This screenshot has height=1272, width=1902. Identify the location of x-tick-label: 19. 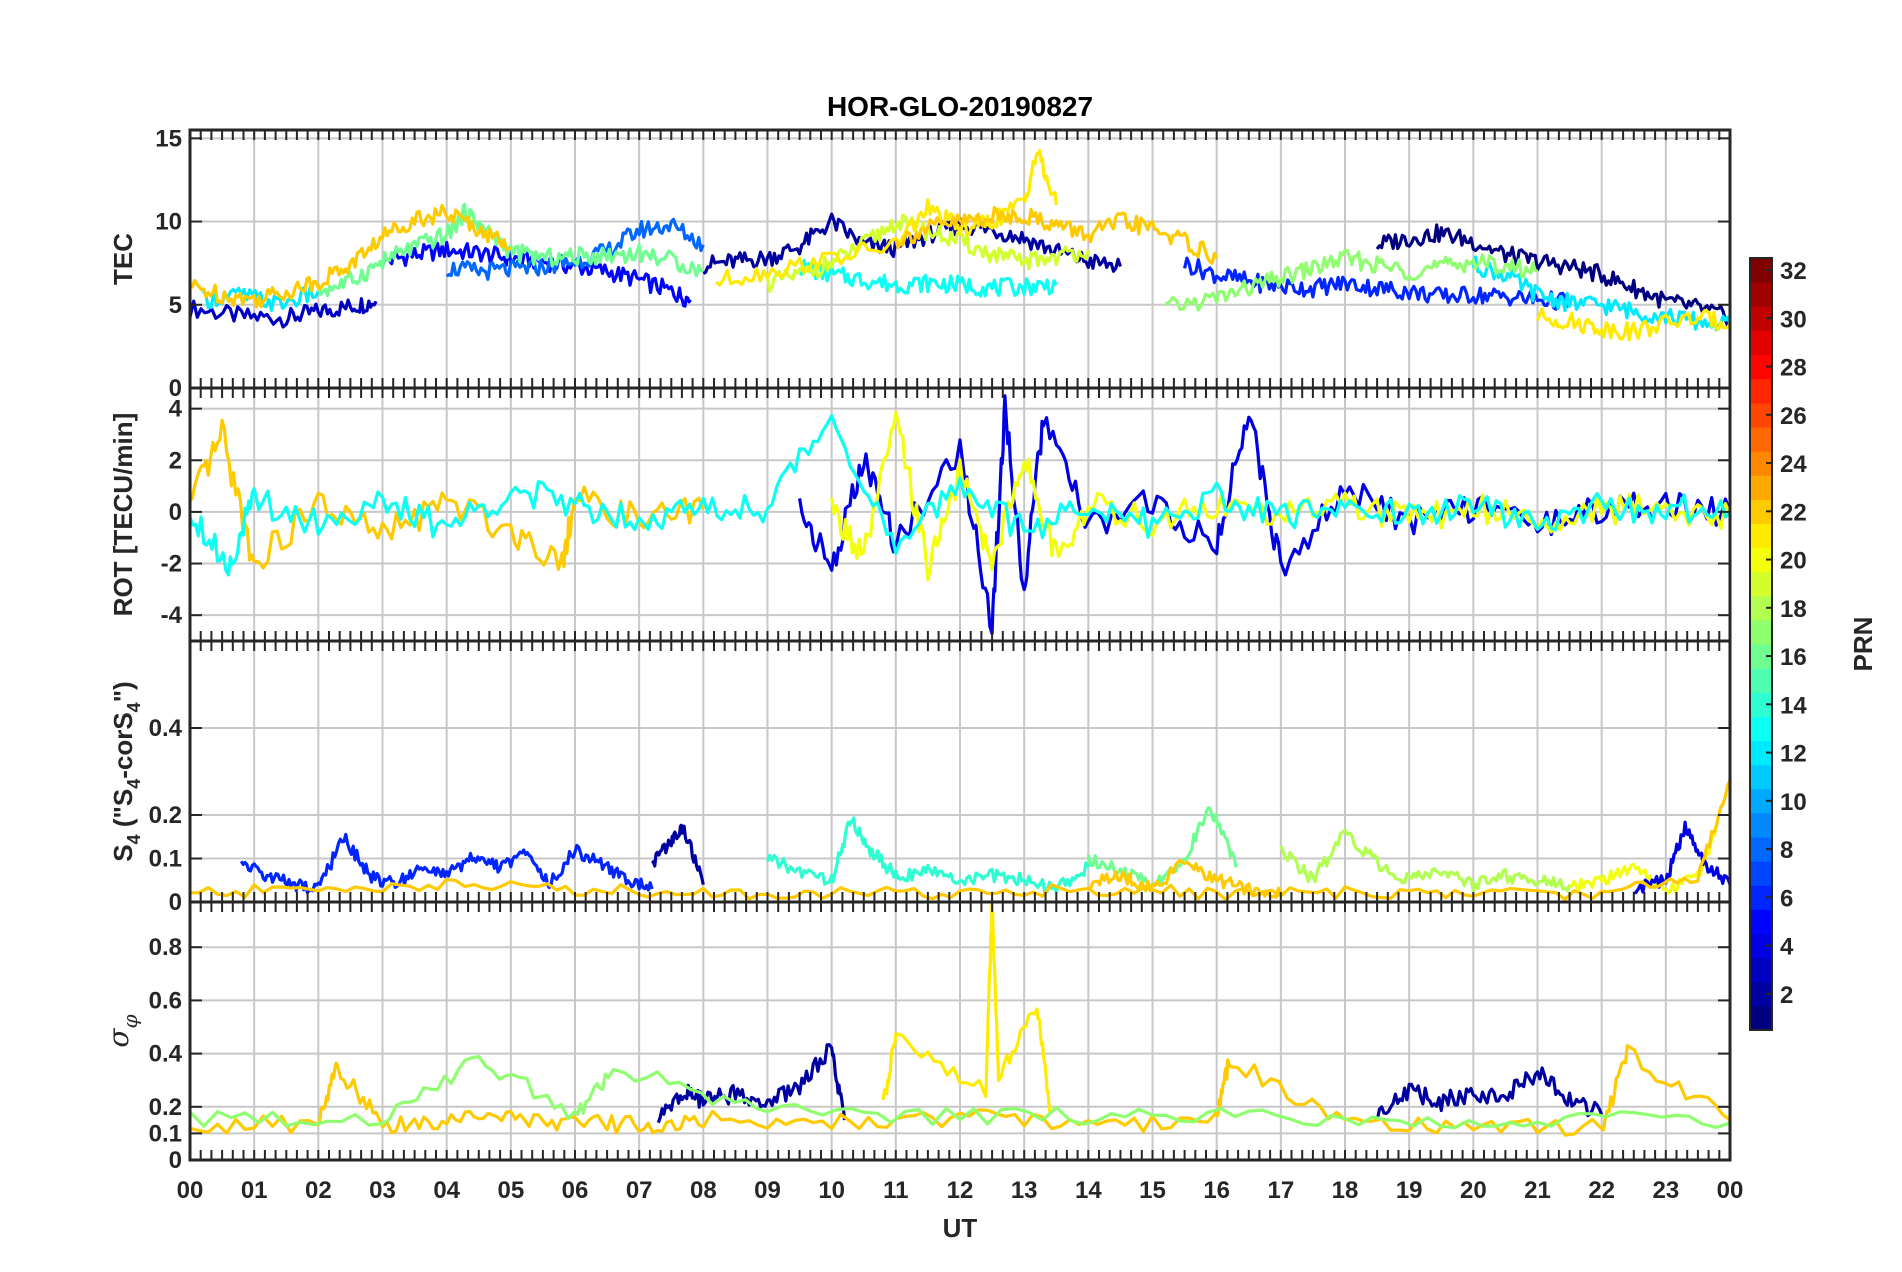
(1409, 1190).